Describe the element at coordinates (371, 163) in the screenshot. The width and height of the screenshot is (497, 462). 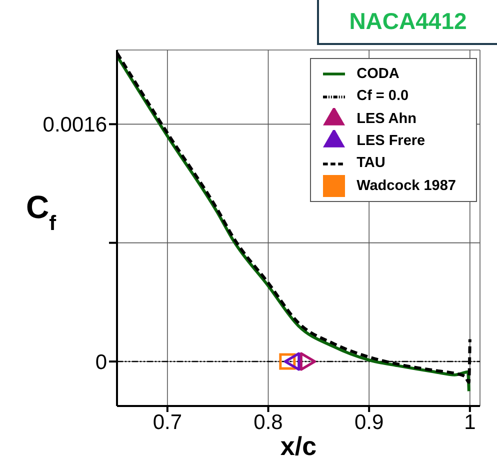
I see `legend-label: TAU` at that location.